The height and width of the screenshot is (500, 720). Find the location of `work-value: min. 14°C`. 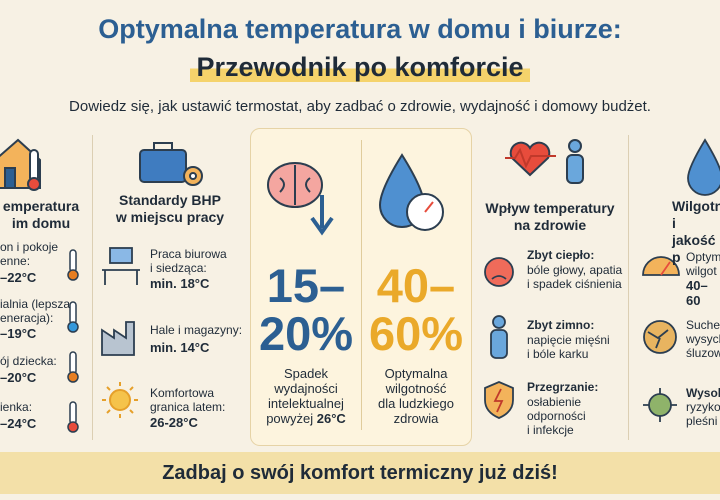

work-value: min. 14°C is located at coordinates (180, 347).